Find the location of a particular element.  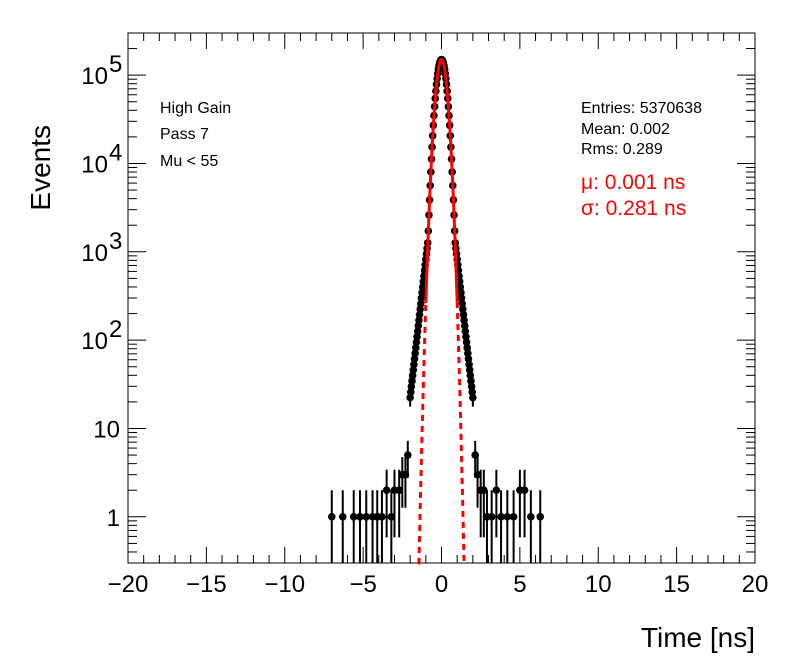

fit-mu-value: μ: 0.001 ns is located at coordinates (633, 182).